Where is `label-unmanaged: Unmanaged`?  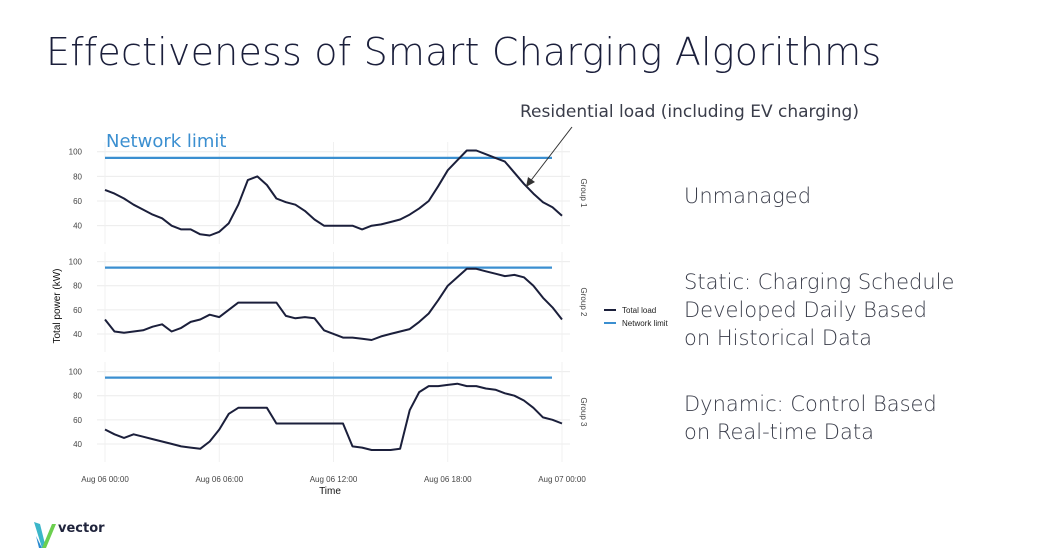 label-unmanaged: Unmanaged is located at coordinates (854, 196).